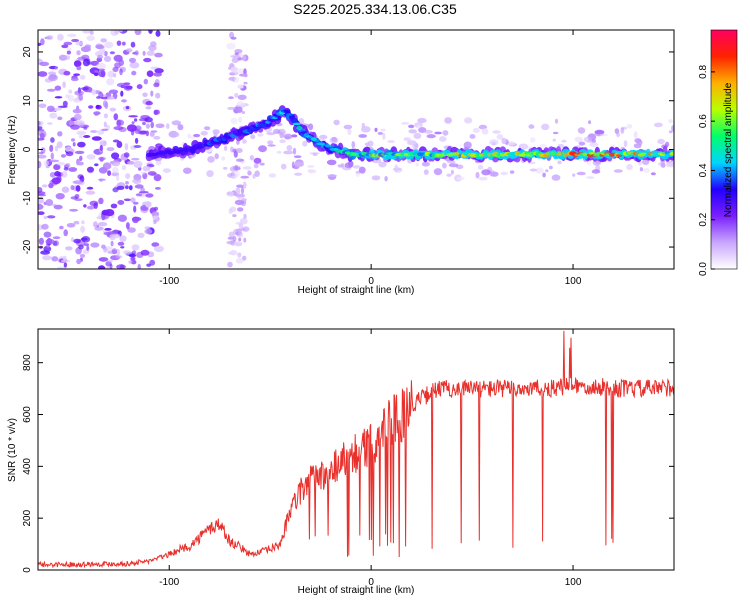 The width and height of the screenshot is (750, 600). Describe the element at coordinates (27, 414) in the screenshot. I see `snr-y-tick-label: 600` at that location.